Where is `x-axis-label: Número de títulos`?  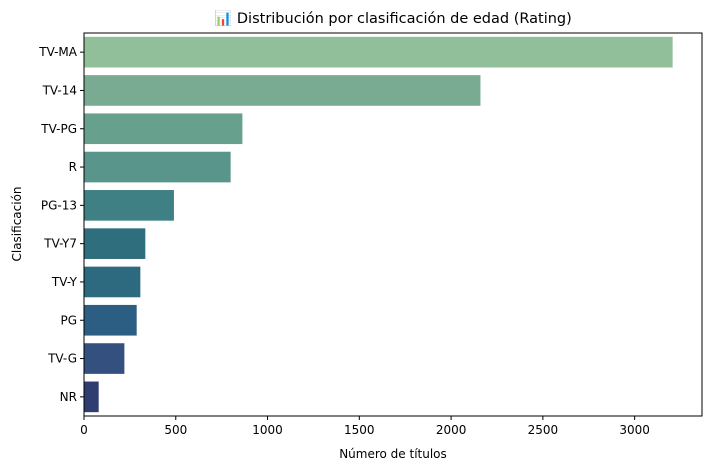
x-axis-label: Número de títulos is located at coordinates (393, 454).